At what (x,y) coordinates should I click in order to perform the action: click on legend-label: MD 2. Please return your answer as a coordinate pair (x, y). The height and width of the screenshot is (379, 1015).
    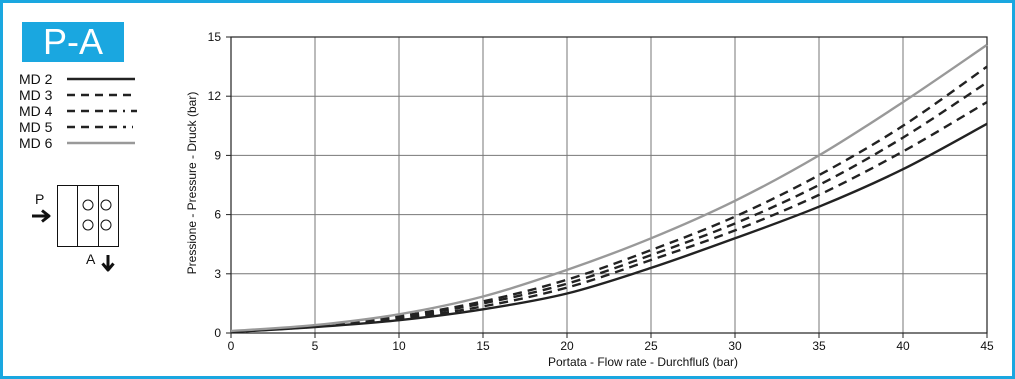
    Looking at the image, I should click on (36, 79).